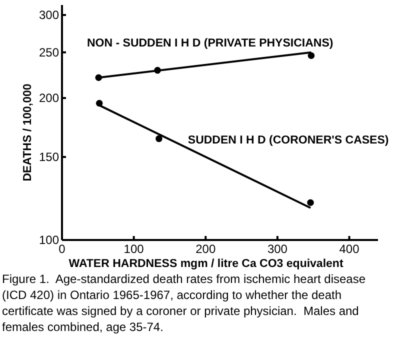 The image size is (400, 344). I want to click on y-tick-label: 100, so click(49, 240).